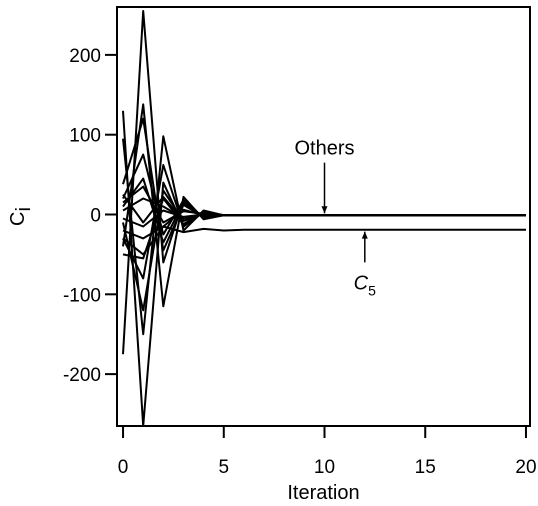 The height and width of the screenshot is (506, 538). I want to click on x-tick-label: 15, so click(425, 467).